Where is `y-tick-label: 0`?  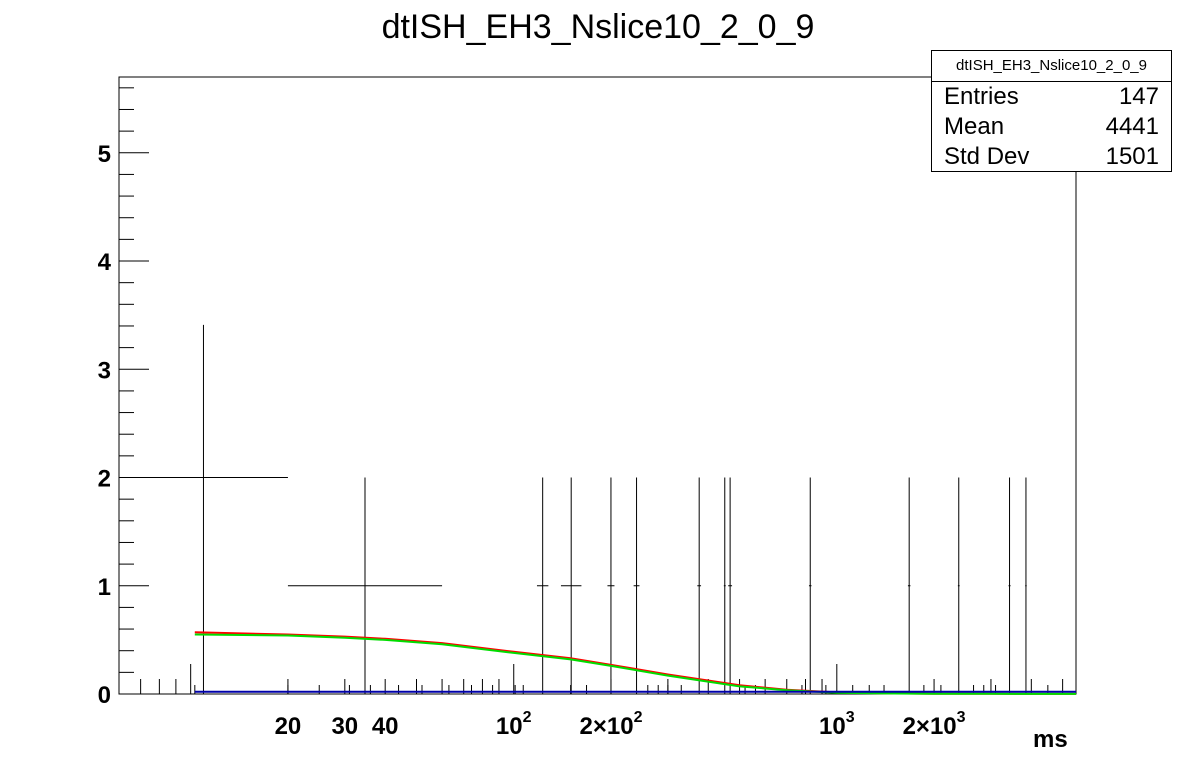
y-tick-label: 0 is located at coordinates (104, 695).